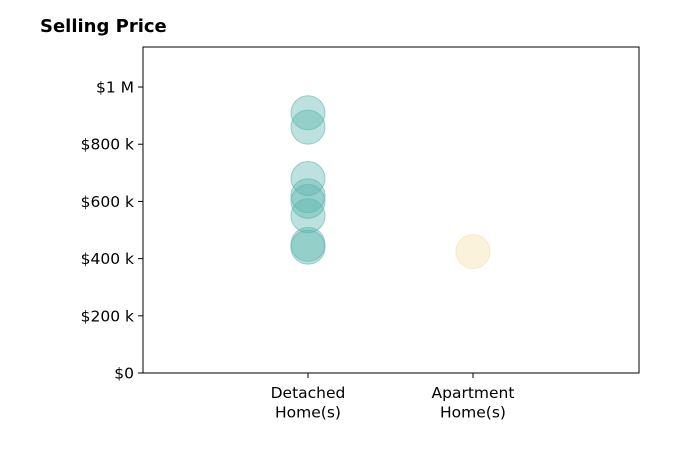 This screenshot has height=462, width=679. I want to click on x-tick-label: Apartment Home(s), so click(473, 403).